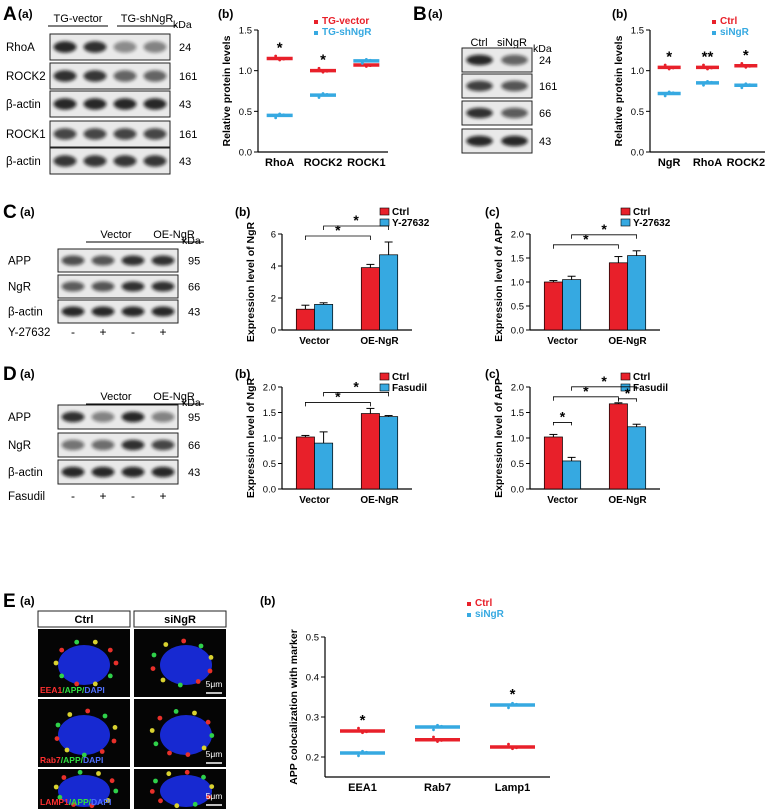 Image resolution: width=771 pixels, height=812 pixels. What do you see at coordinates (214, 684) in the screenshot?
I see `scale-label: 5μm` at bounding box center [214, 684].